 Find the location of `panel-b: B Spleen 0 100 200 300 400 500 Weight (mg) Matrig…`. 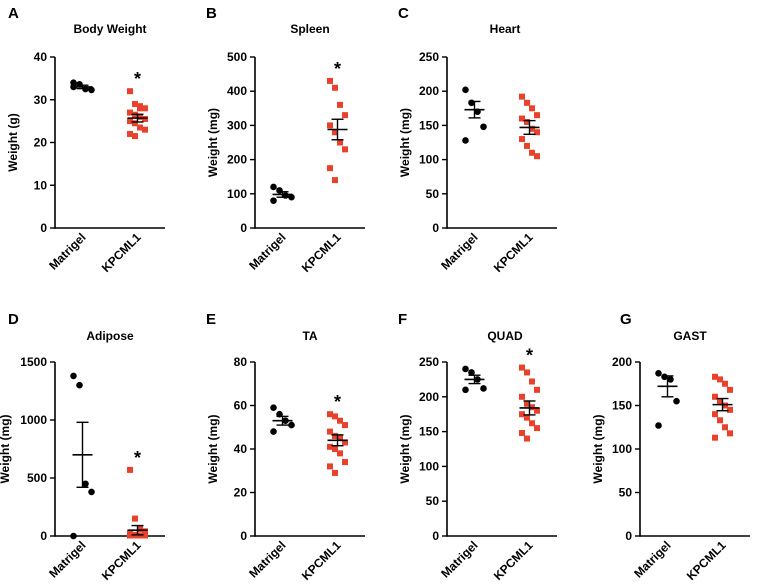

panel-b: B Spleen 0 100 200 300 400 500 Weight (mg) Matrig… is located at coordinates (285, 140).